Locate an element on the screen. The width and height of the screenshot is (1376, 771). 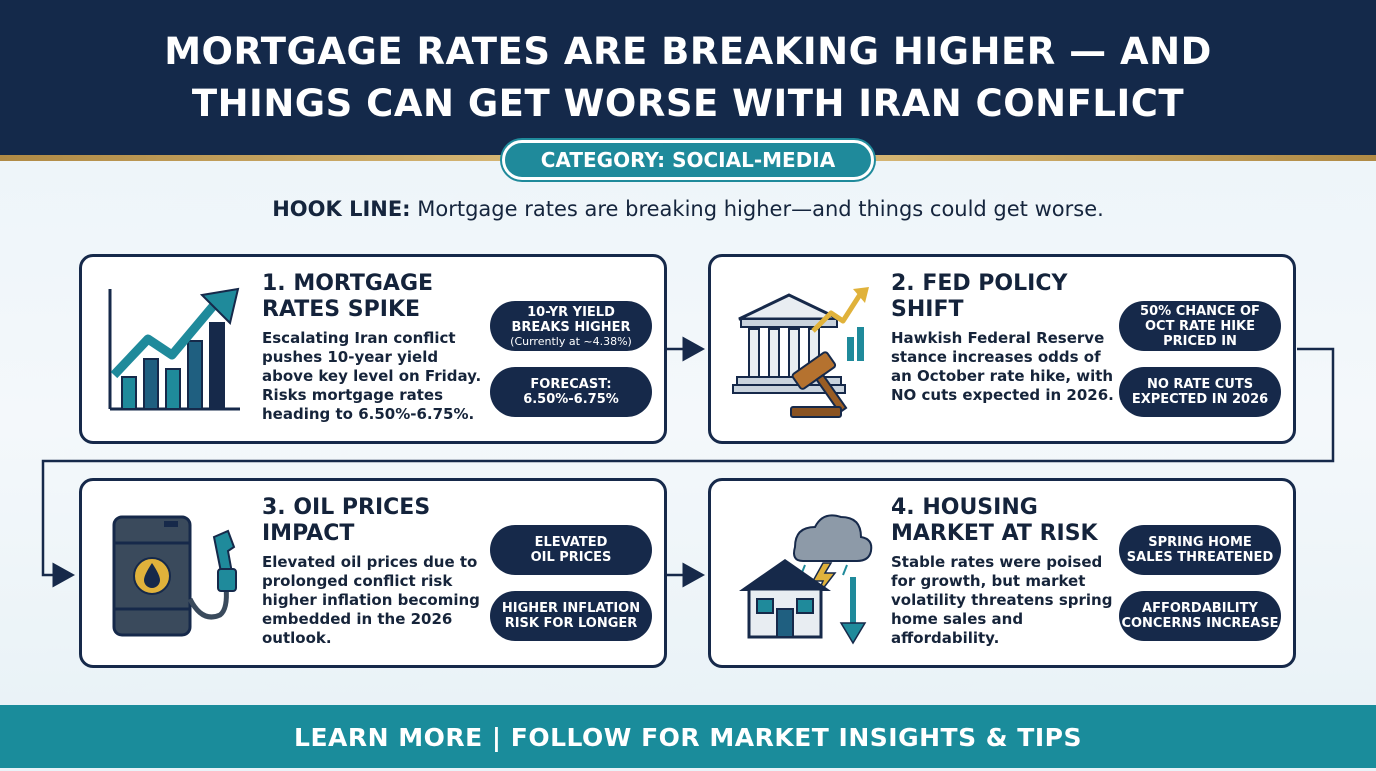
title-line-1: MORTGAGE RATES ARE BREAKING HIGHER — AND is located at coordinates (688, 51).